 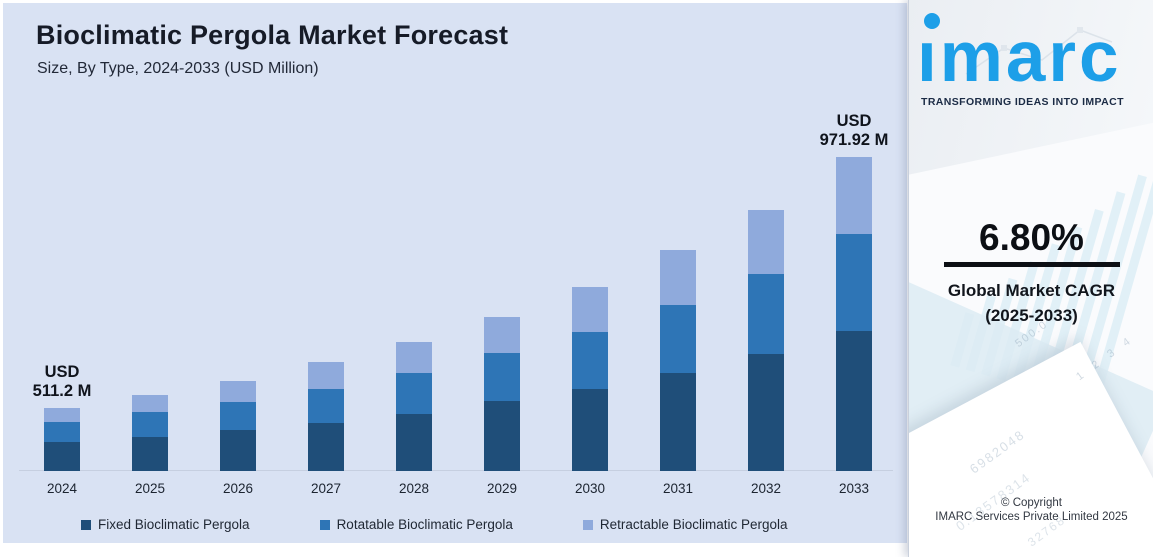 I want to click on legend-swatch-fixed-icon, so click(x=86, y=524).